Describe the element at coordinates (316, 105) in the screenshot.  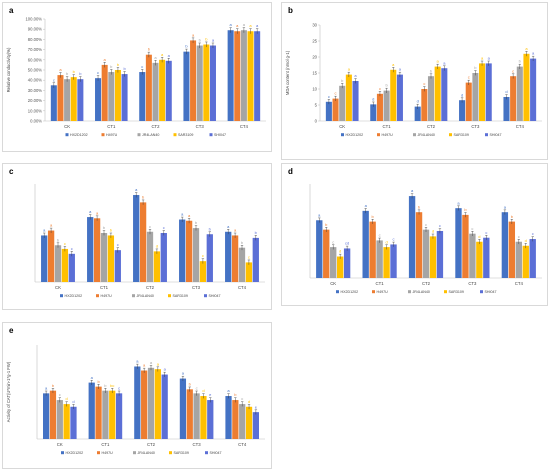
I see `y-tick-label: 5` at that location.